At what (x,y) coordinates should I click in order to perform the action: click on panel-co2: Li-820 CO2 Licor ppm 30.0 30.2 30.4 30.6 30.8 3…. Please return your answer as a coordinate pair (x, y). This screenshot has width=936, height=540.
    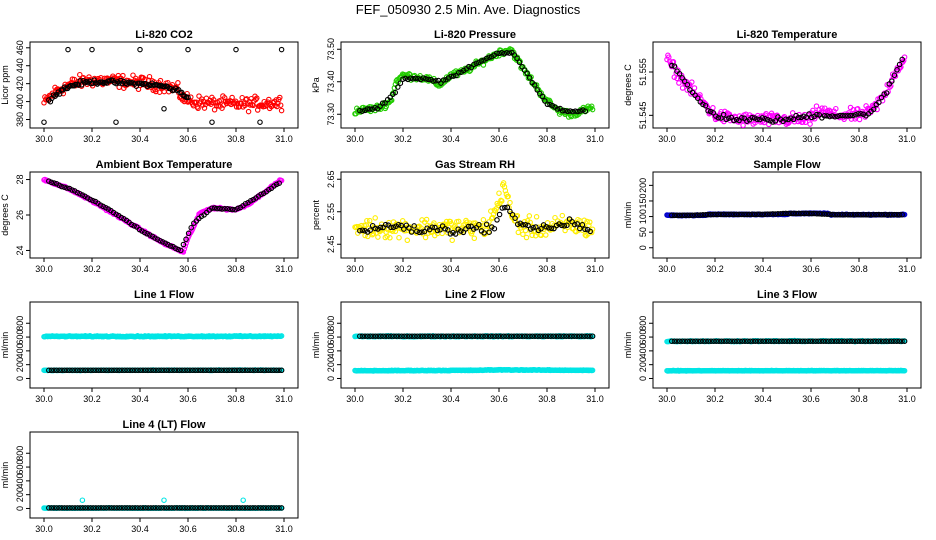
    Looking at the image, I should click on (149, 86).